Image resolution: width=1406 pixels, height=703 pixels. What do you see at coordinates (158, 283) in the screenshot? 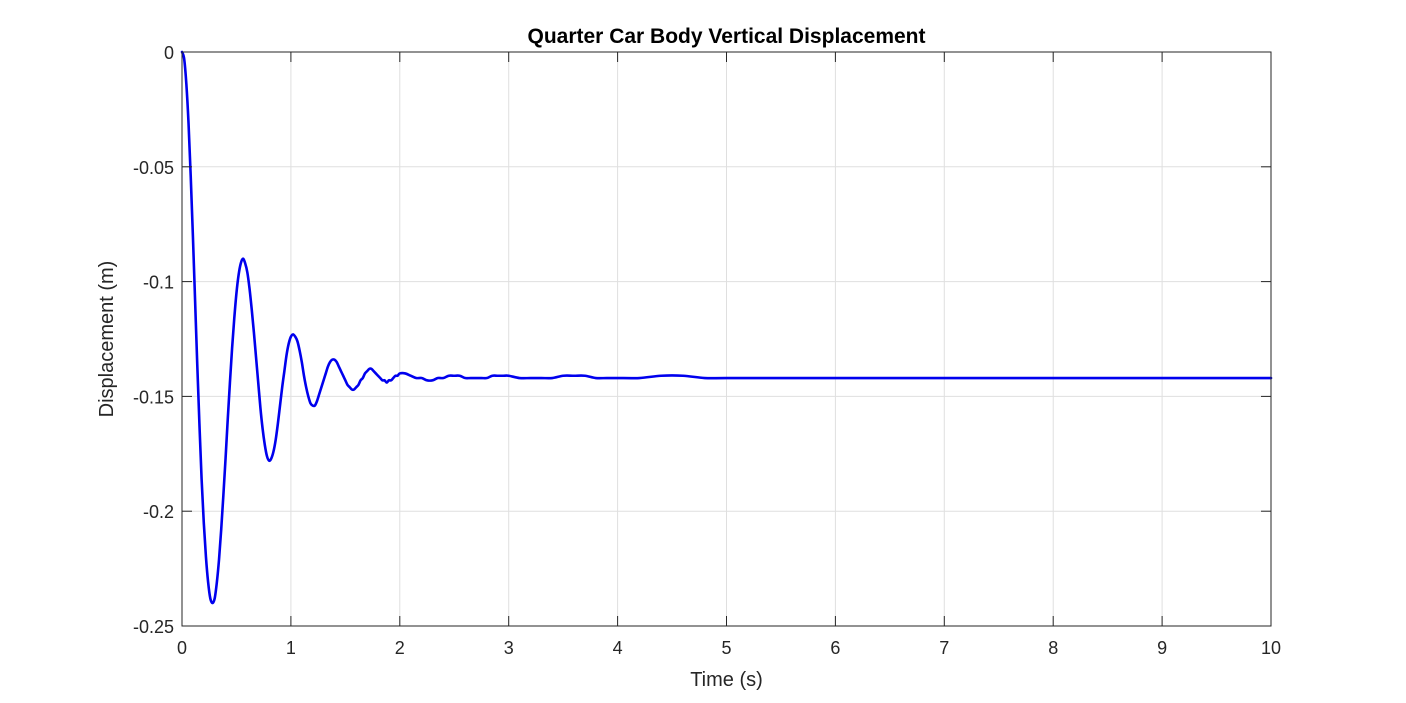
I see `y-tick-label: -0.1` at bounding box center [158, 283].